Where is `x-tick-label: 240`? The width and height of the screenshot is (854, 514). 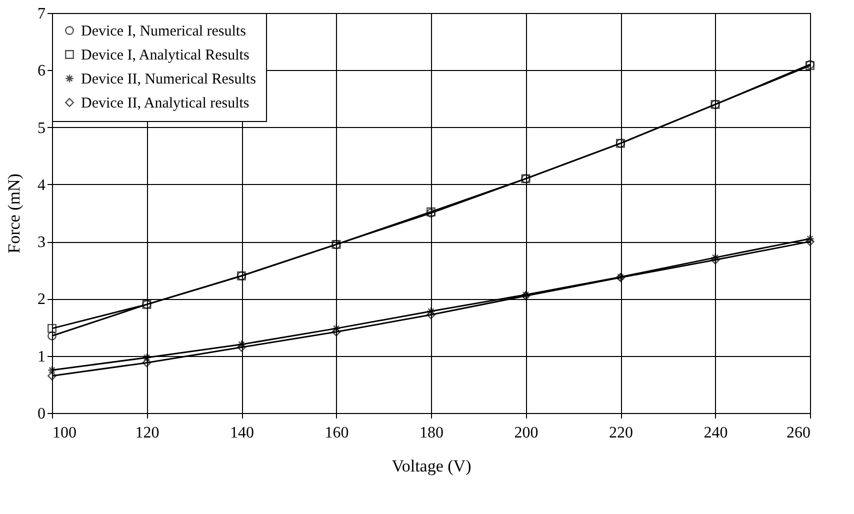
x-tick-label: 240 is located at coordinates (716, 433).